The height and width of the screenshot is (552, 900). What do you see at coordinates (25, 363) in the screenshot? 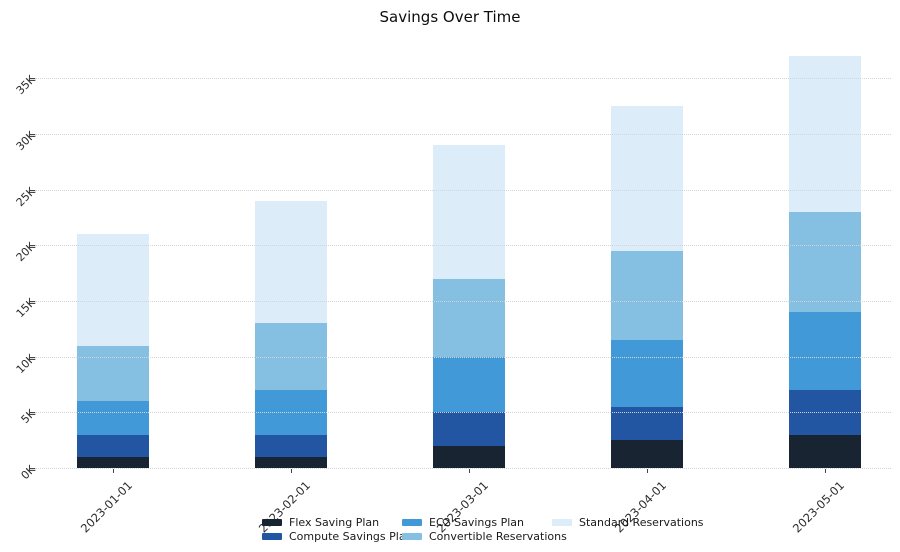
I see `y-tick-label: 10K` at bounding box center [25, 363].